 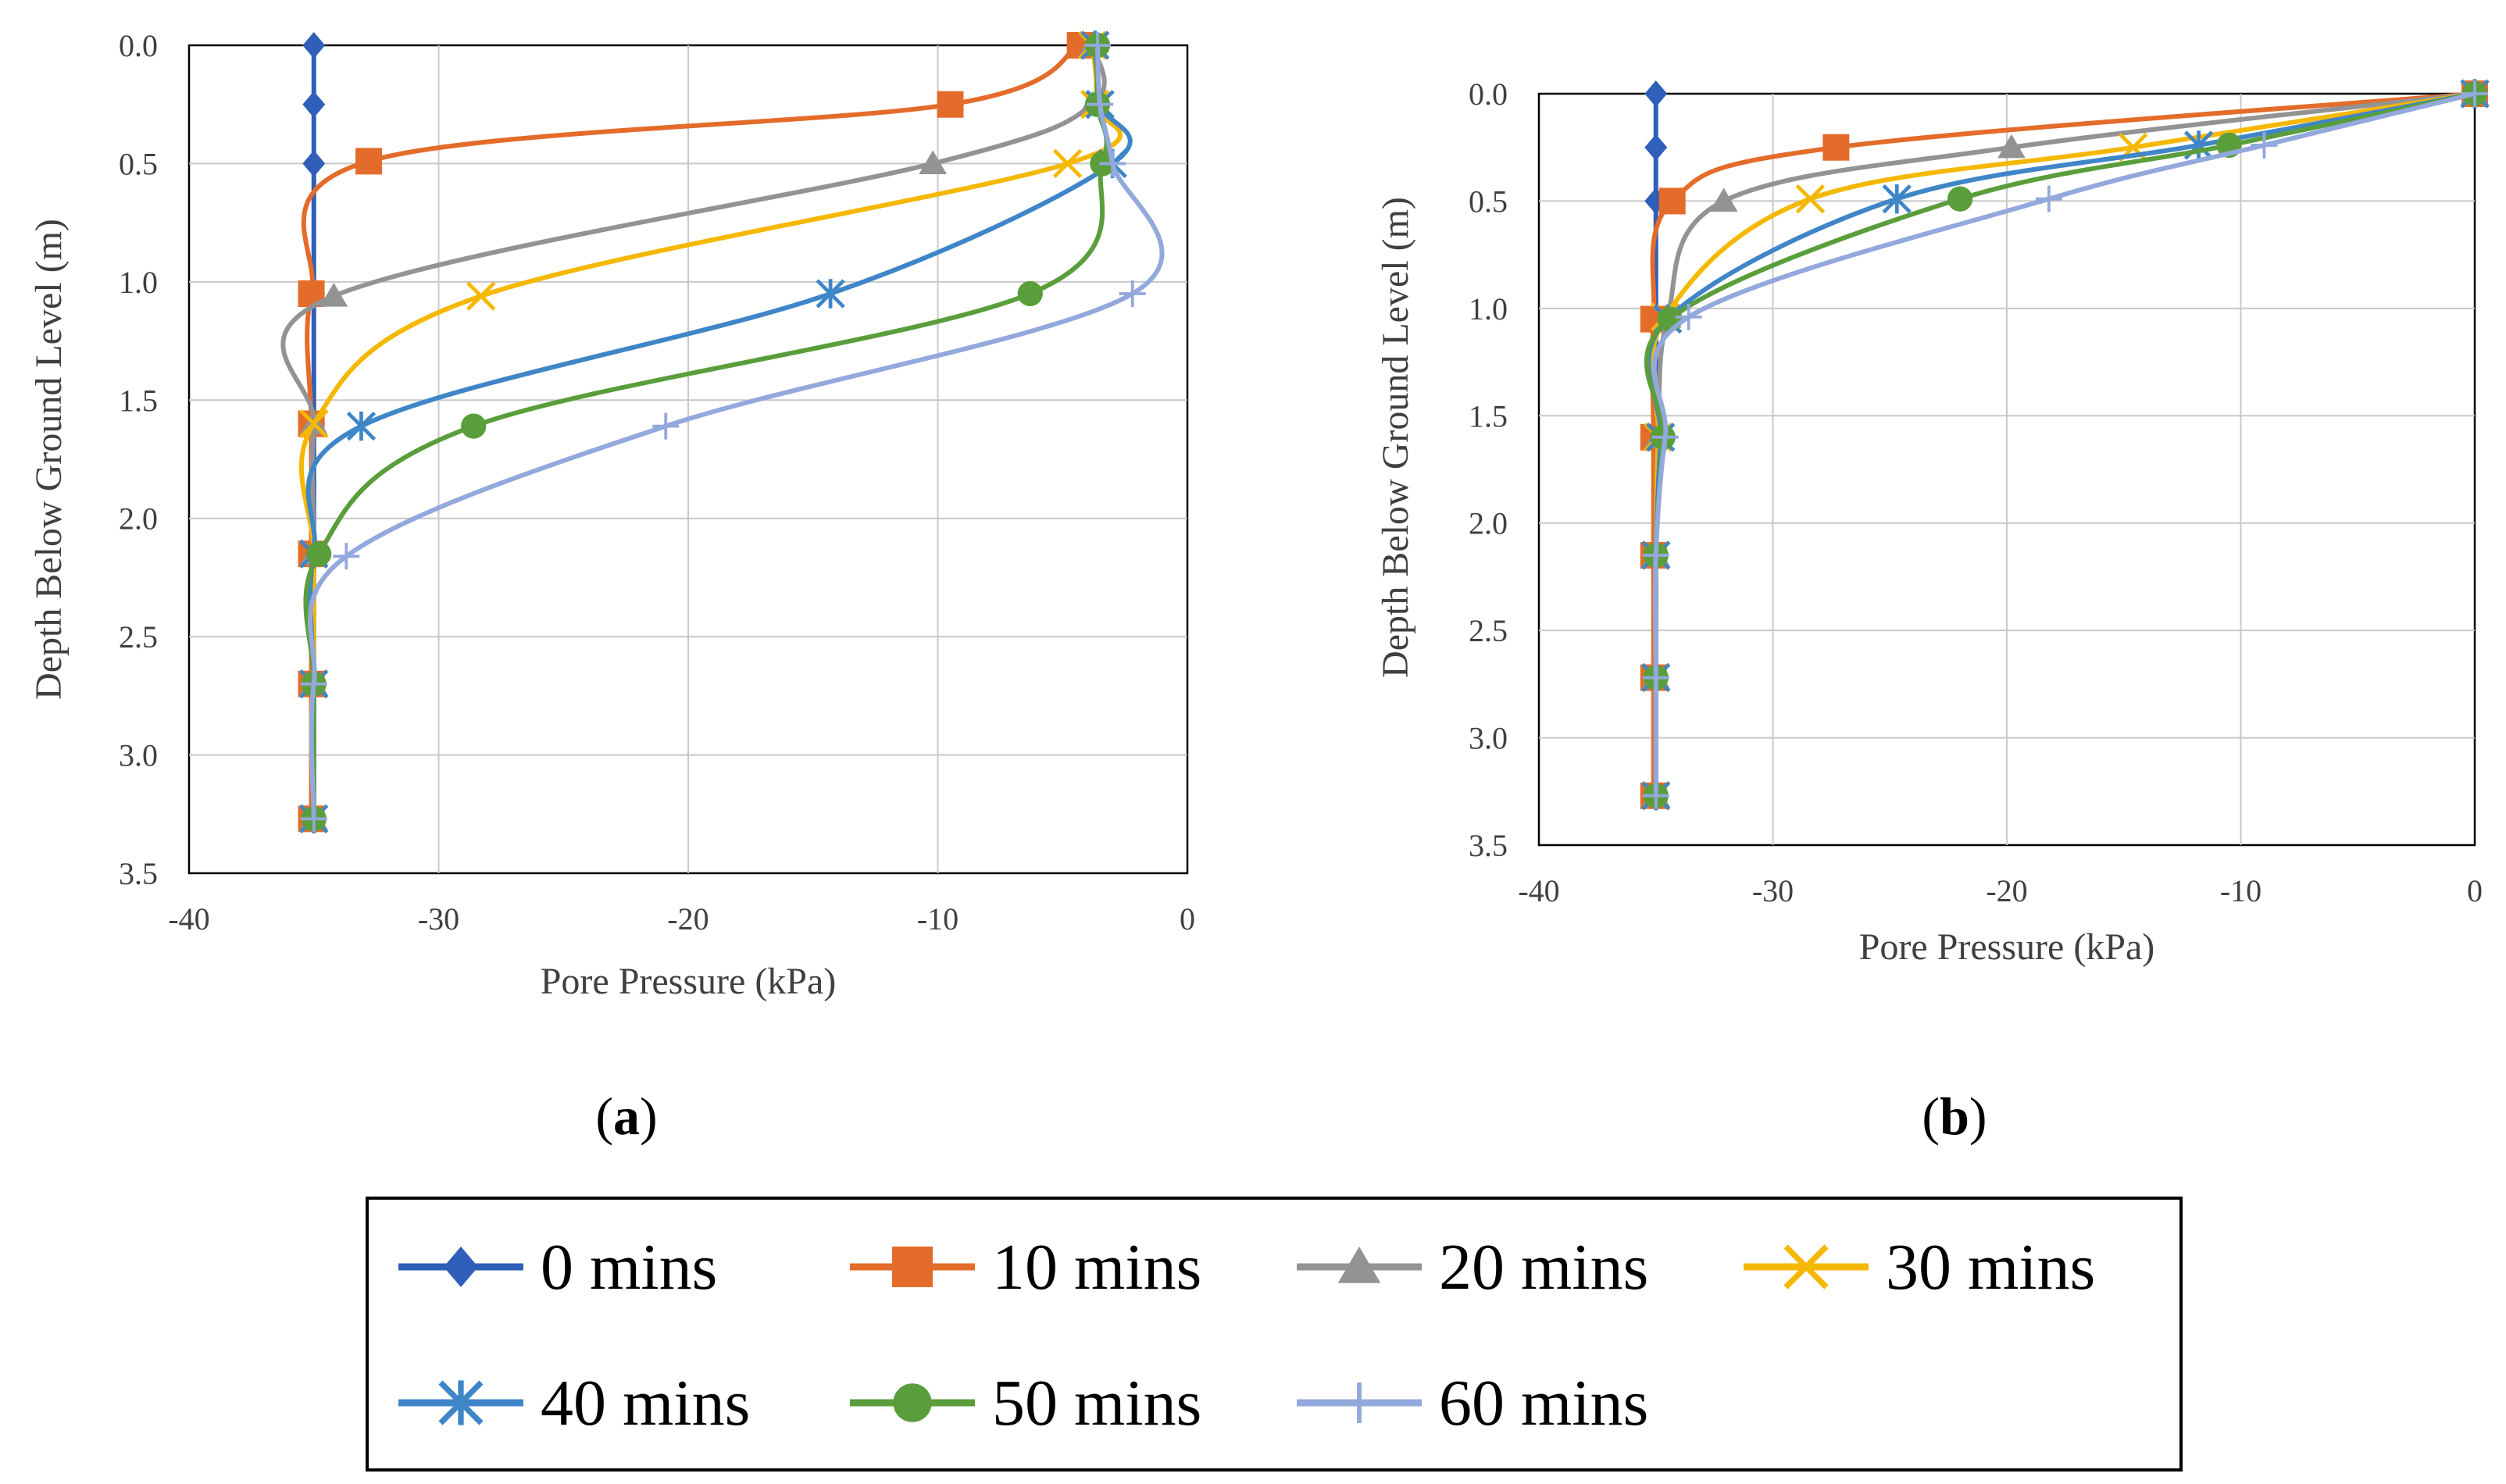 What do you see at coordinates (2007, 947) in the screenshot?
I see `x-axis-label-b: Pore Pressure (kPa)` at bounding box center [2007, 947].